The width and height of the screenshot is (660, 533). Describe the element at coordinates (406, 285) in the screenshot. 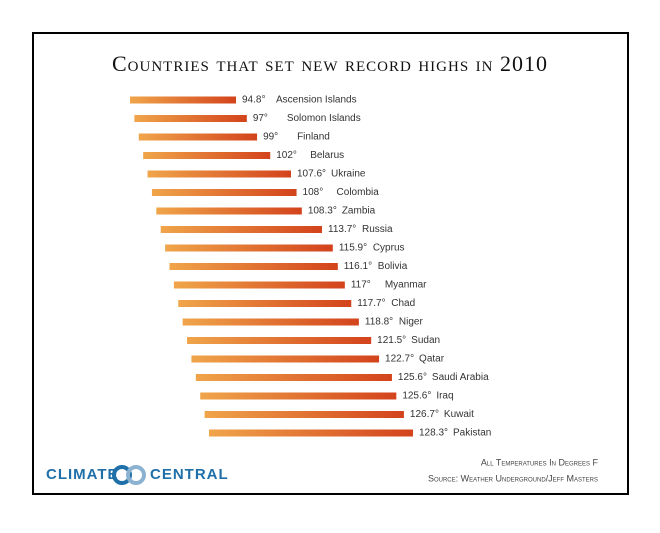

I see `category-label: Myanmar` at that location.